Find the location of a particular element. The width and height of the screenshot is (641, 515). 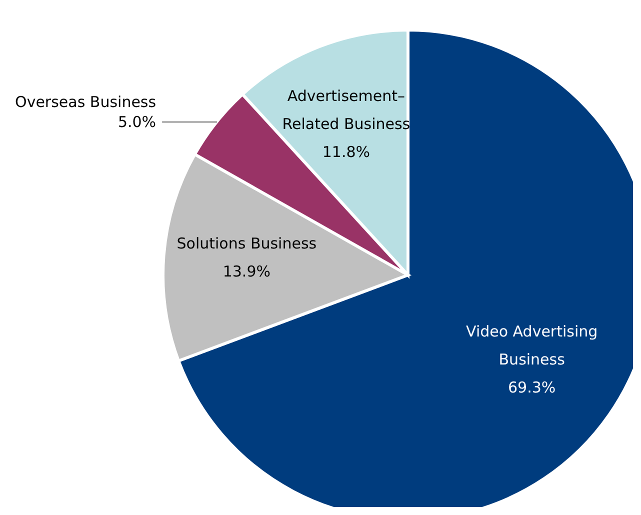

slice-label: Video Advertising Business is located at coordinates (532, 345).